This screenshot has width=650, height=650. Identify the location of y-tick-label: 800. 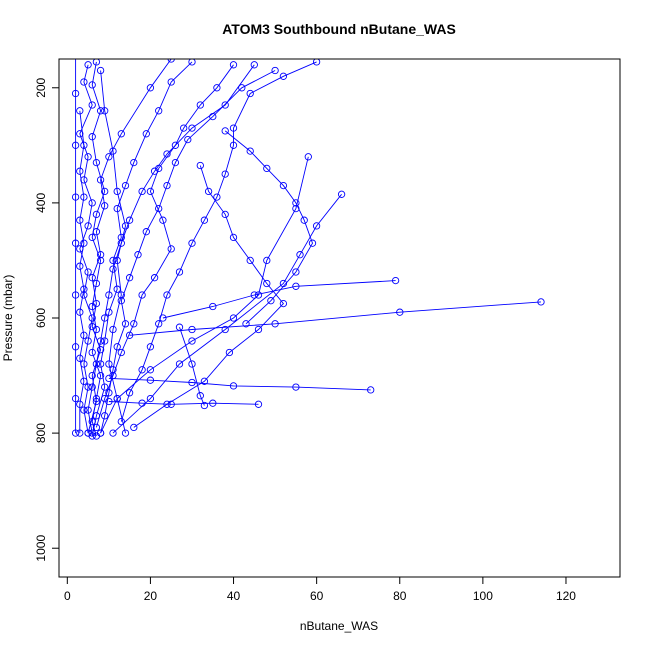
(41, 433).